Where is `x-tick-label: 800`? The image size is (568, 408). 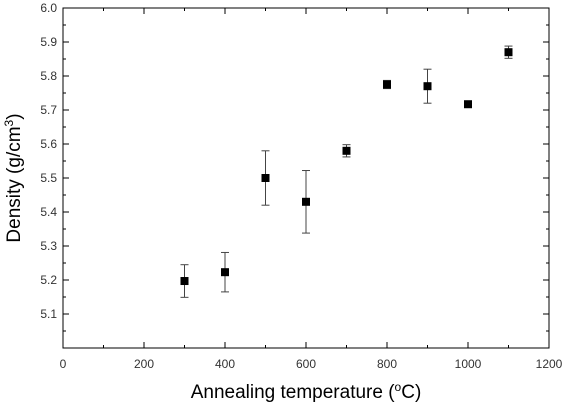
x-tick-label: 800 is located at coordinates (387, 364).